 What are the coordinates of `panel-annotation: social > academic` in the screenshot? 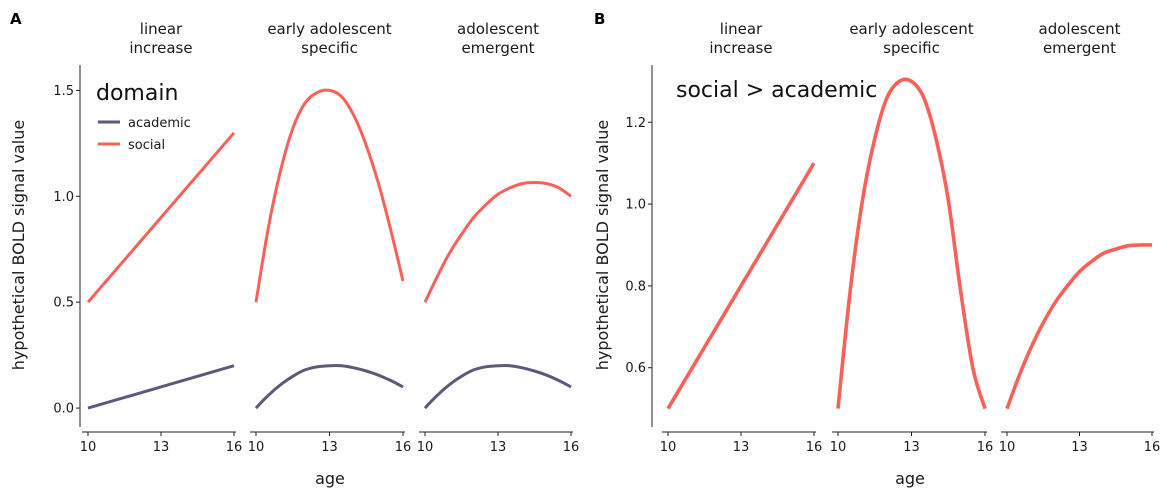 It's located at (776, 90).